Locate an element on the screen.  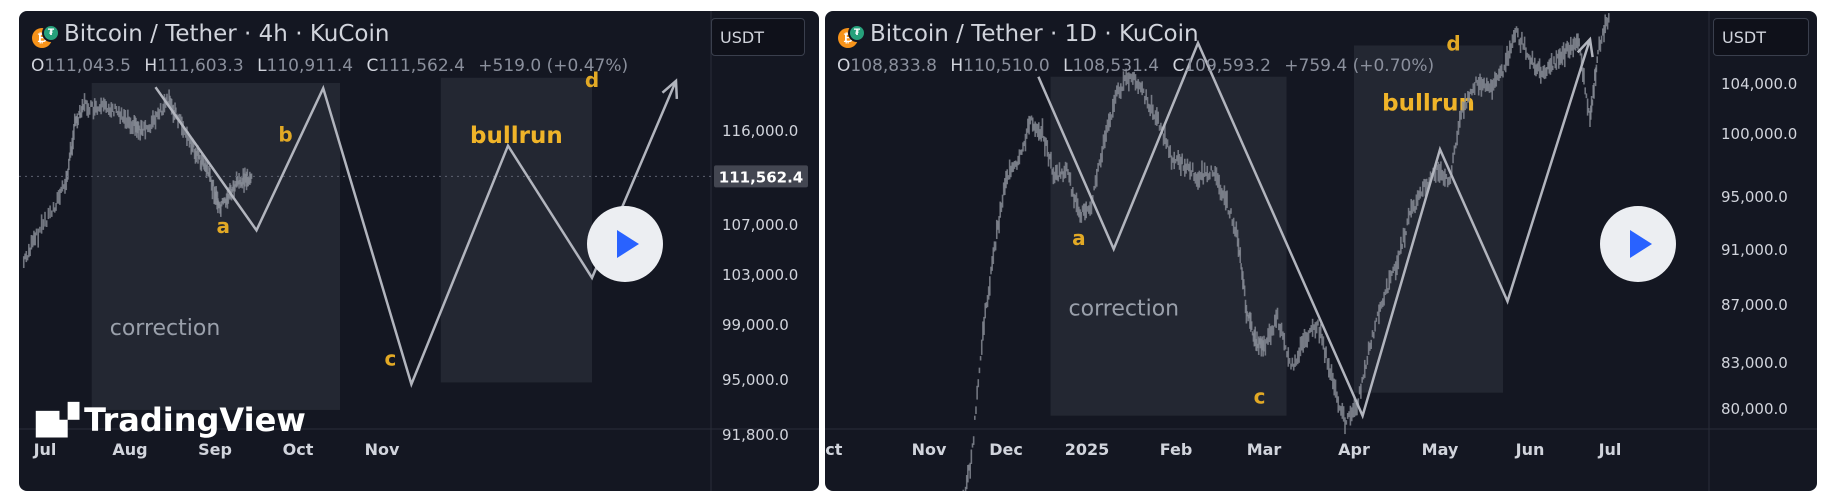
symbol-title: Bitcoin / Tether · 1D · KuCoin is located at coordinates (1034, 34).